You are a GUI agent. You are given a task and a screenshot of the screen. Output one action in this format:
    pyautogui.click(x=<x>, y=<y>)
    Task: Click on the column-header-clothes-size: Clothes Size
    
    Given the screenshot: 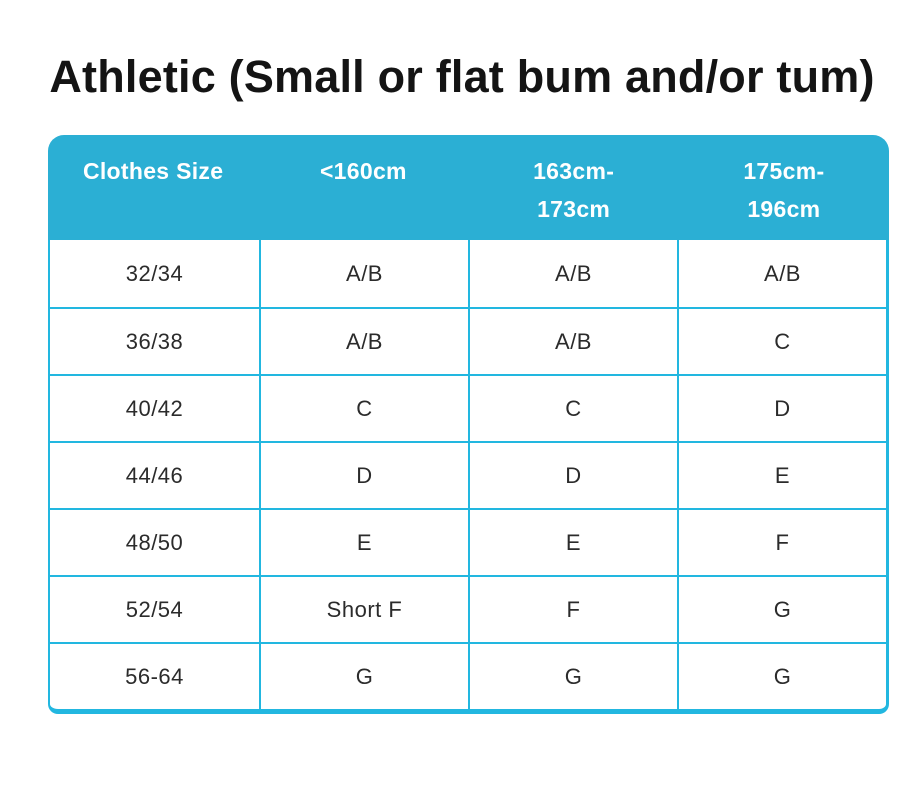 What is the action you would take?
    pyautogui.click(x=153, y=171)
    